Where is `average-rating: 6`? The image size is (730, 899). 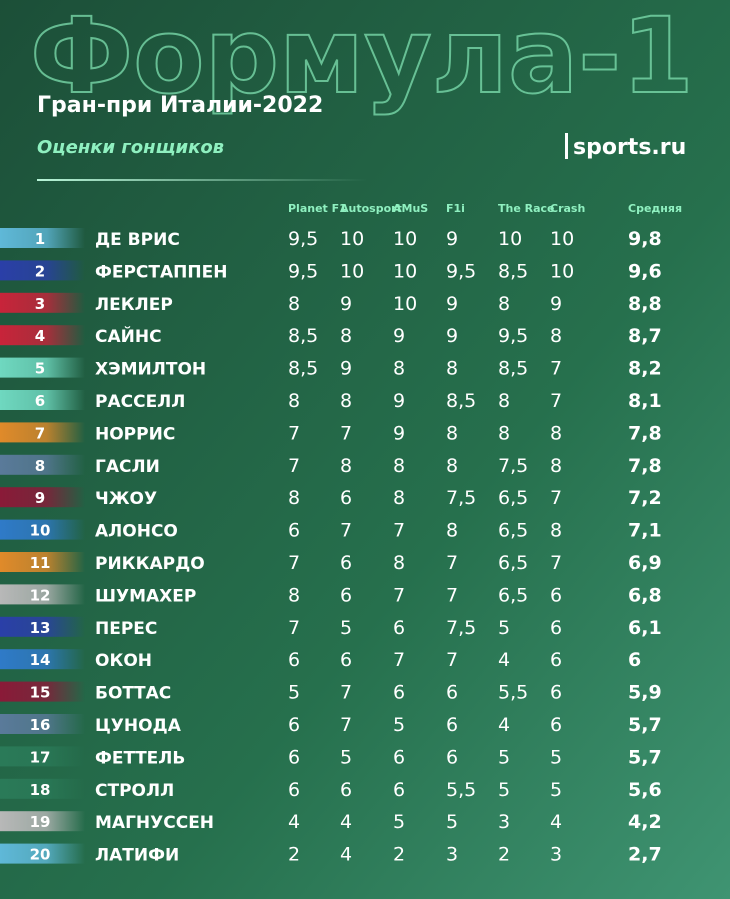
average-rating: 6 is located at coordinates (634, 660).